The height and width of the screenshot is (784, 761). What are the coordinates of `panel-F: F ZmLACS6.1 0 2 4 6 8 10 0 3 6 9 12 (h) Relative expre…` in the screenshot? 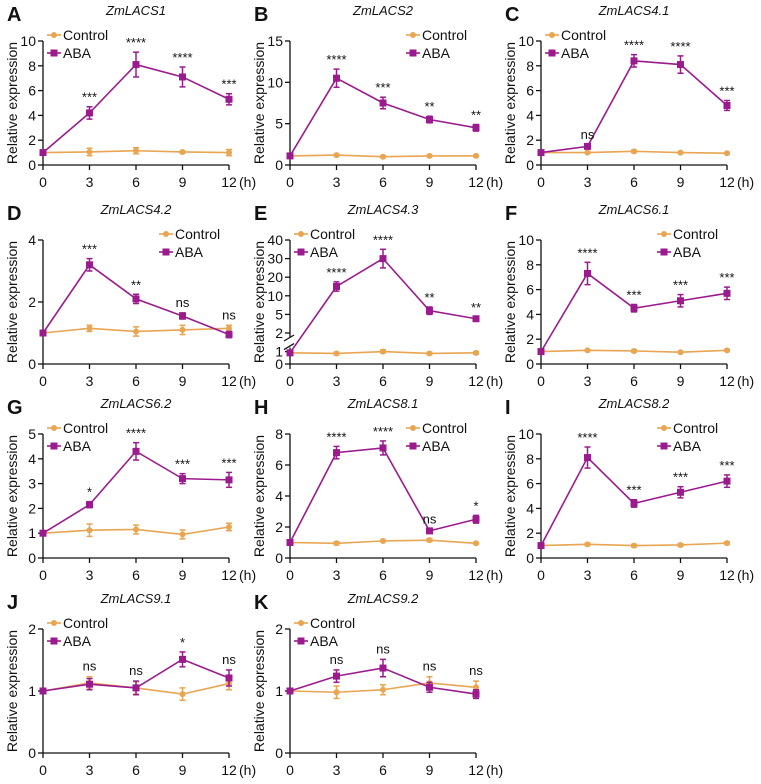 It's located at (628, 295).